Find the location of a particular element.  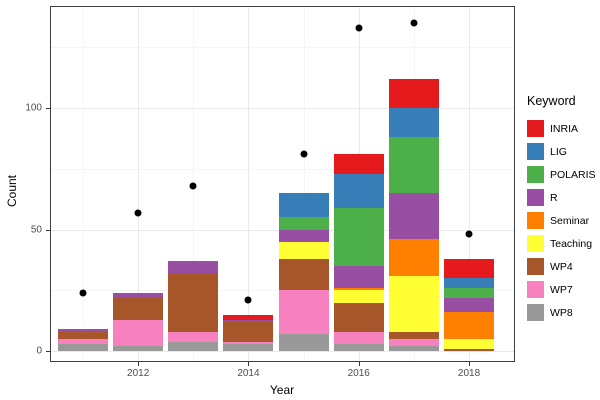

bar-segment-wp8-2014 is located at coordinates (248, 347).